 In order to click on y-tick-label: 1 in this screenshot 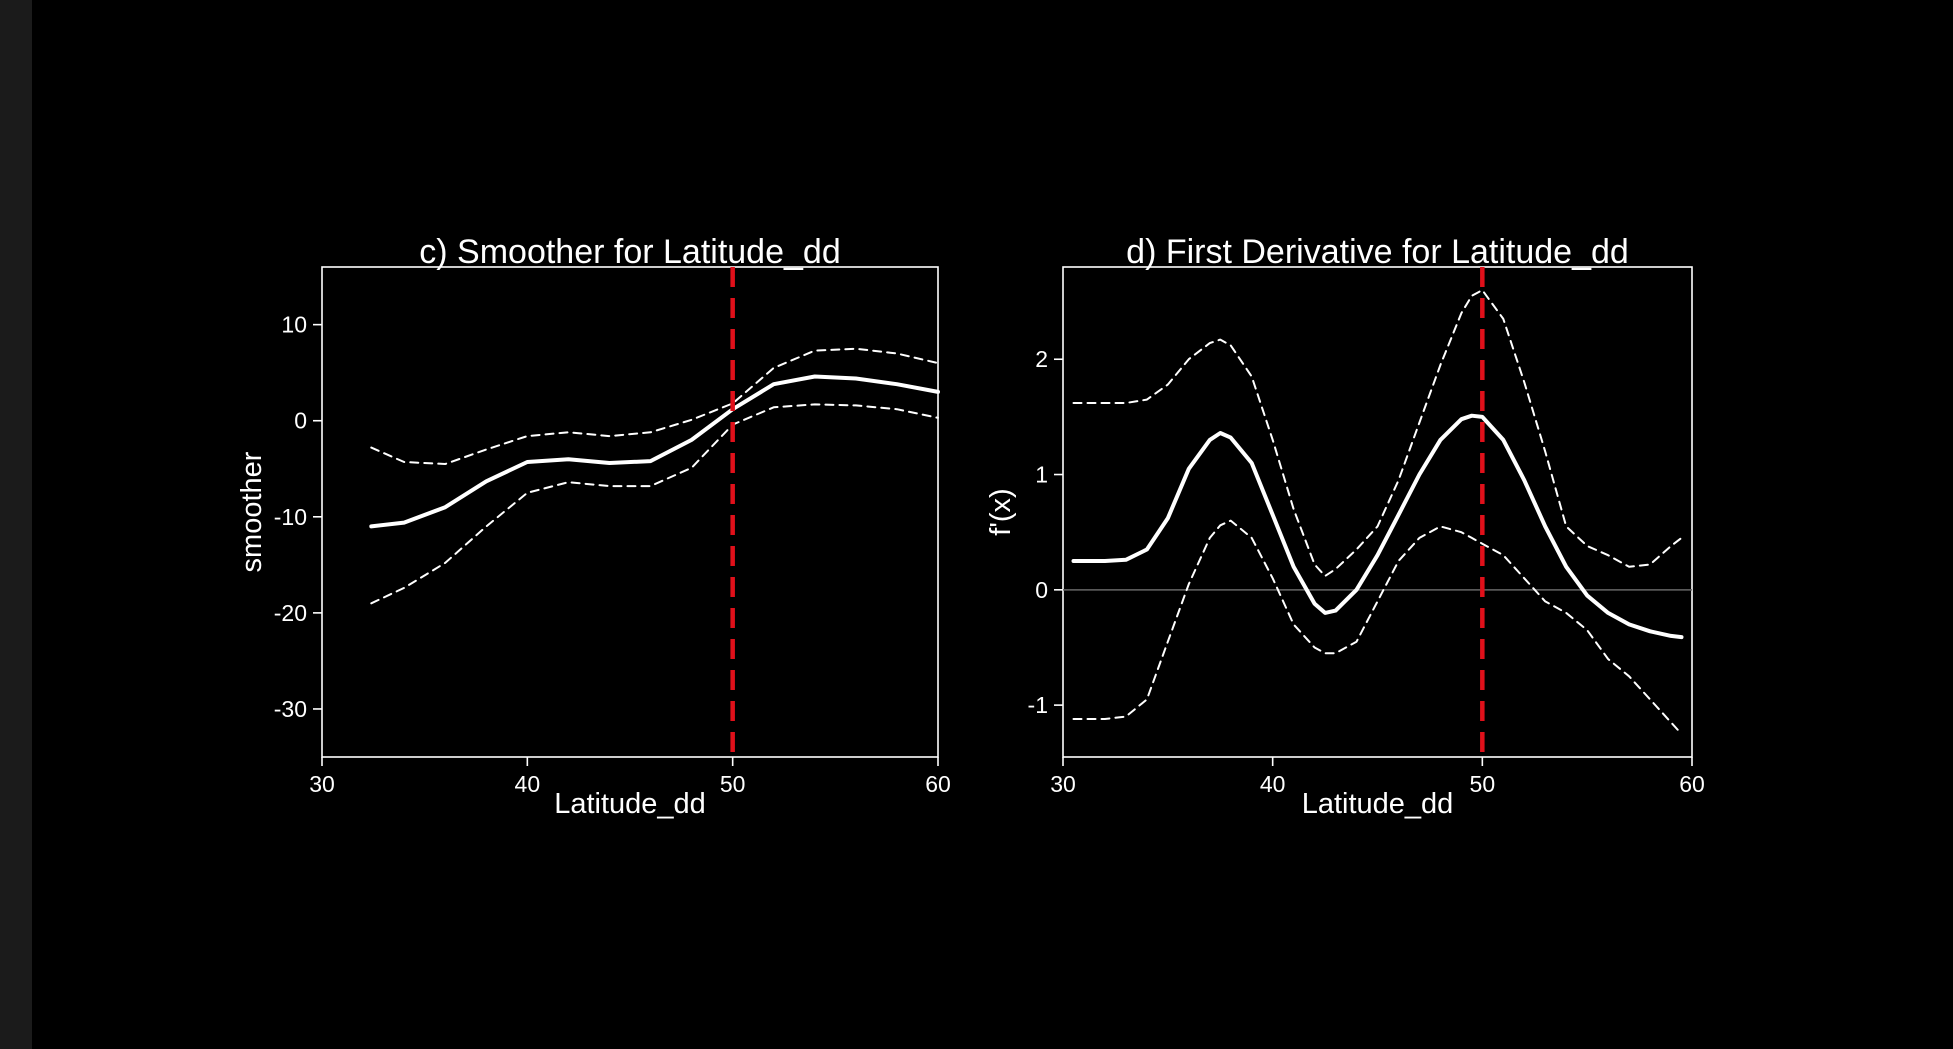, I will do `click(1041, 475)`.